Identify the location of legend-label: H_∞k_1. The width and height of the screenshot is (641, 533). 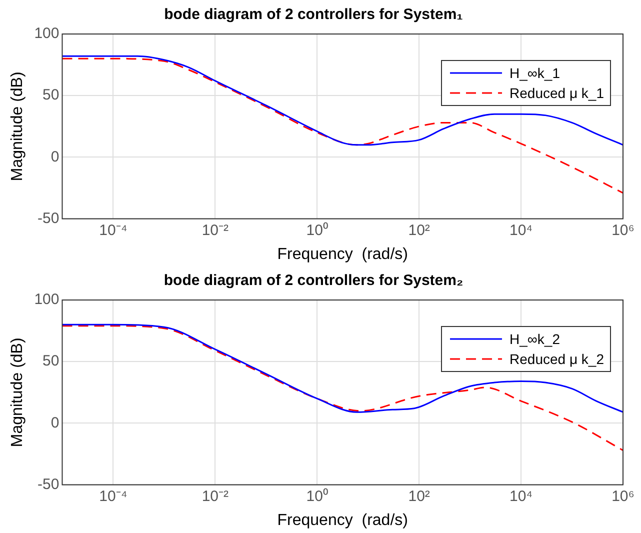
(535, 73).